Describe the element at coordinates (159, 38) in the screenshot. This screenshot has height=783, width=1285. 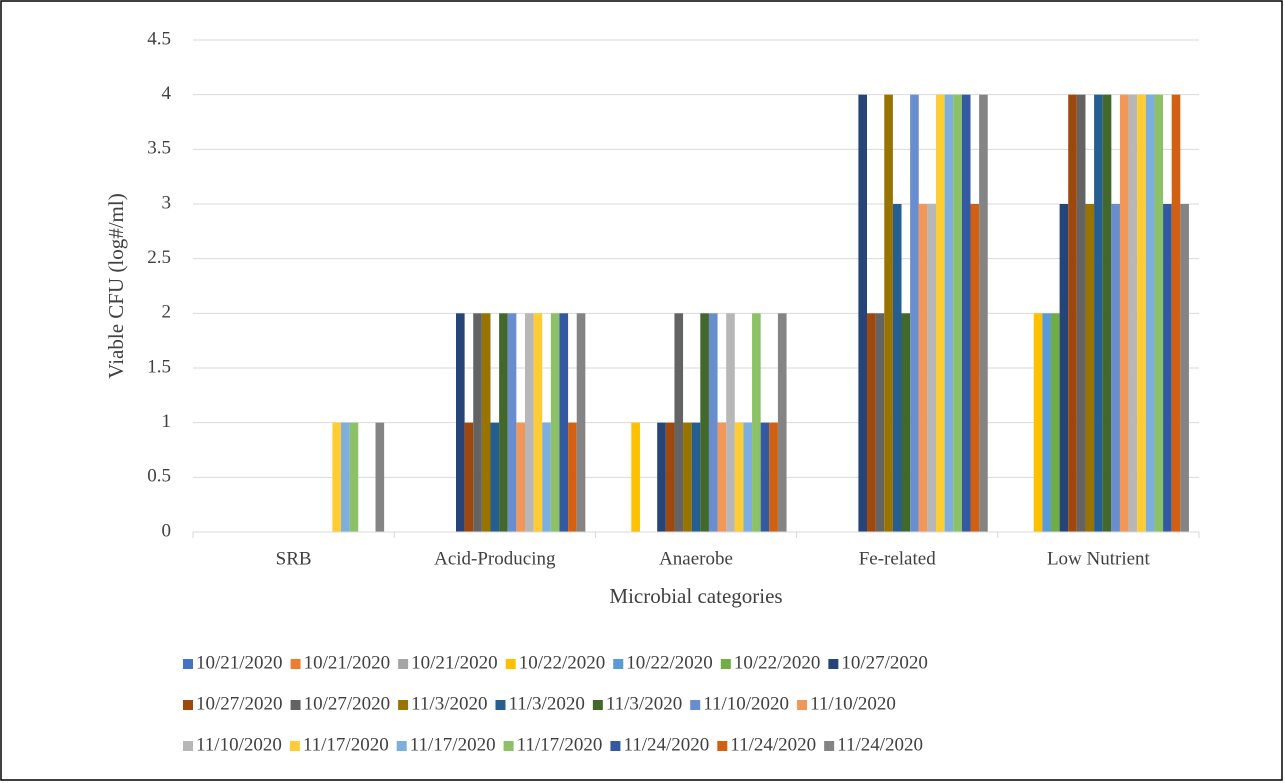
I see `y-tick-label: 4.5` at that location.